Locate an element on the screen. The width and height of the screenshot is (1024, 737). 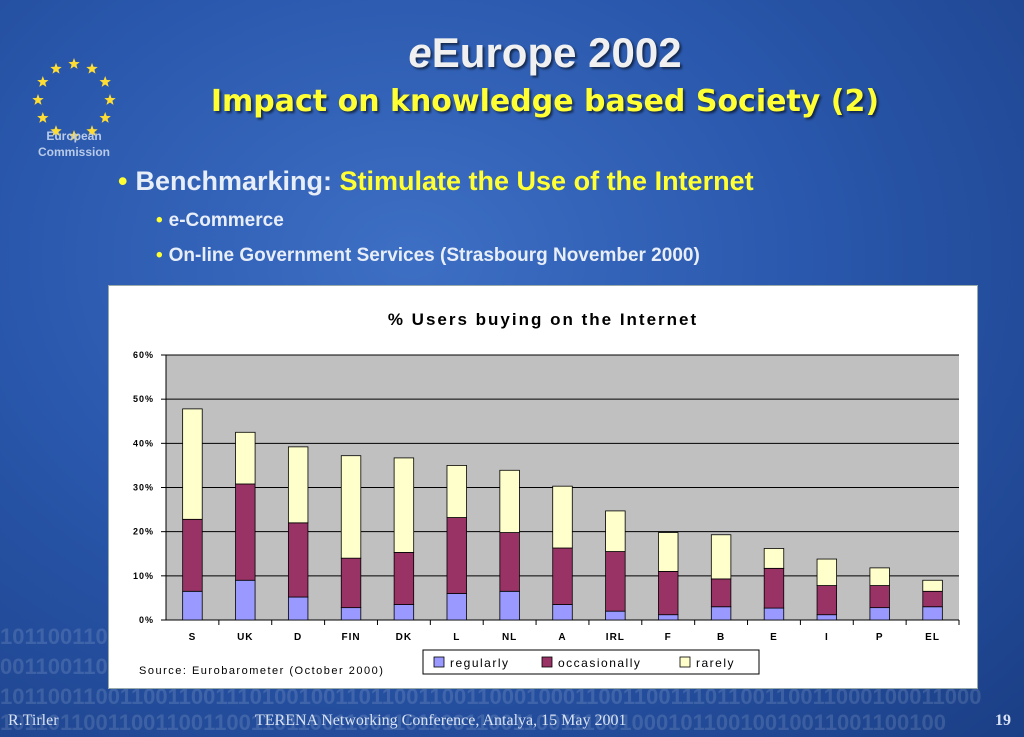
y-tick-label: 60% is located at coordinates (143, 355).